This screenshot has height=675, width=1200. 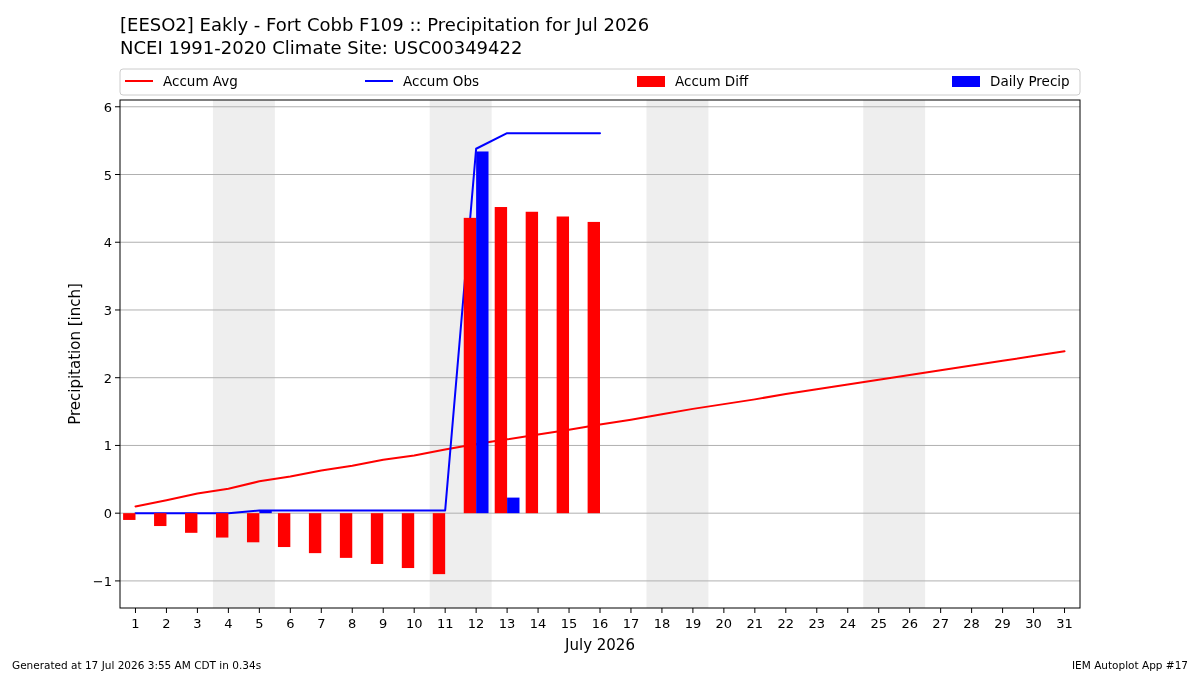 I want to click on legend-label: Accum Diff, so click(x=712, y=81).